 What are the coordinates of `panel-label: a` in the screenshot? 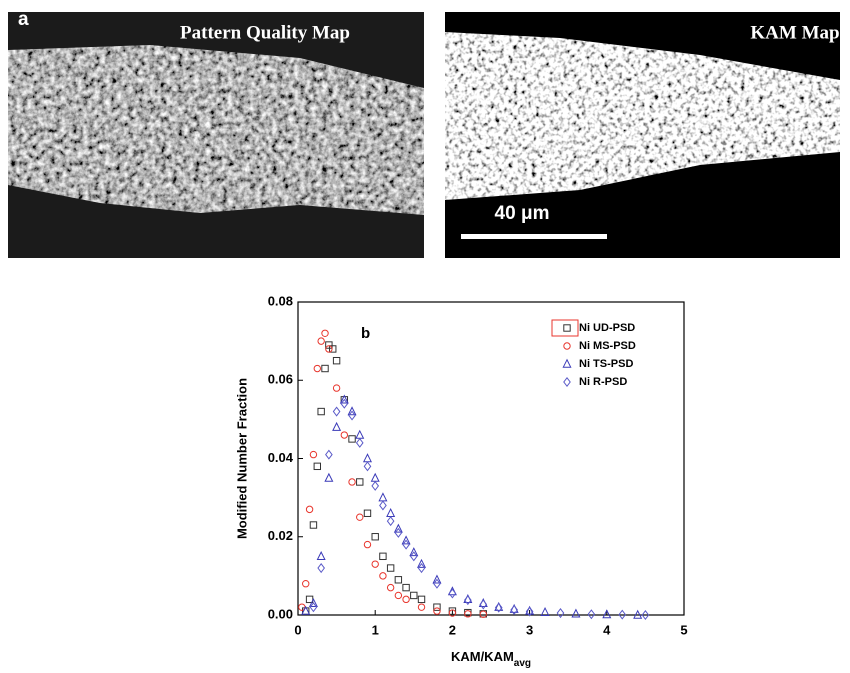 It's located at (23, 19).